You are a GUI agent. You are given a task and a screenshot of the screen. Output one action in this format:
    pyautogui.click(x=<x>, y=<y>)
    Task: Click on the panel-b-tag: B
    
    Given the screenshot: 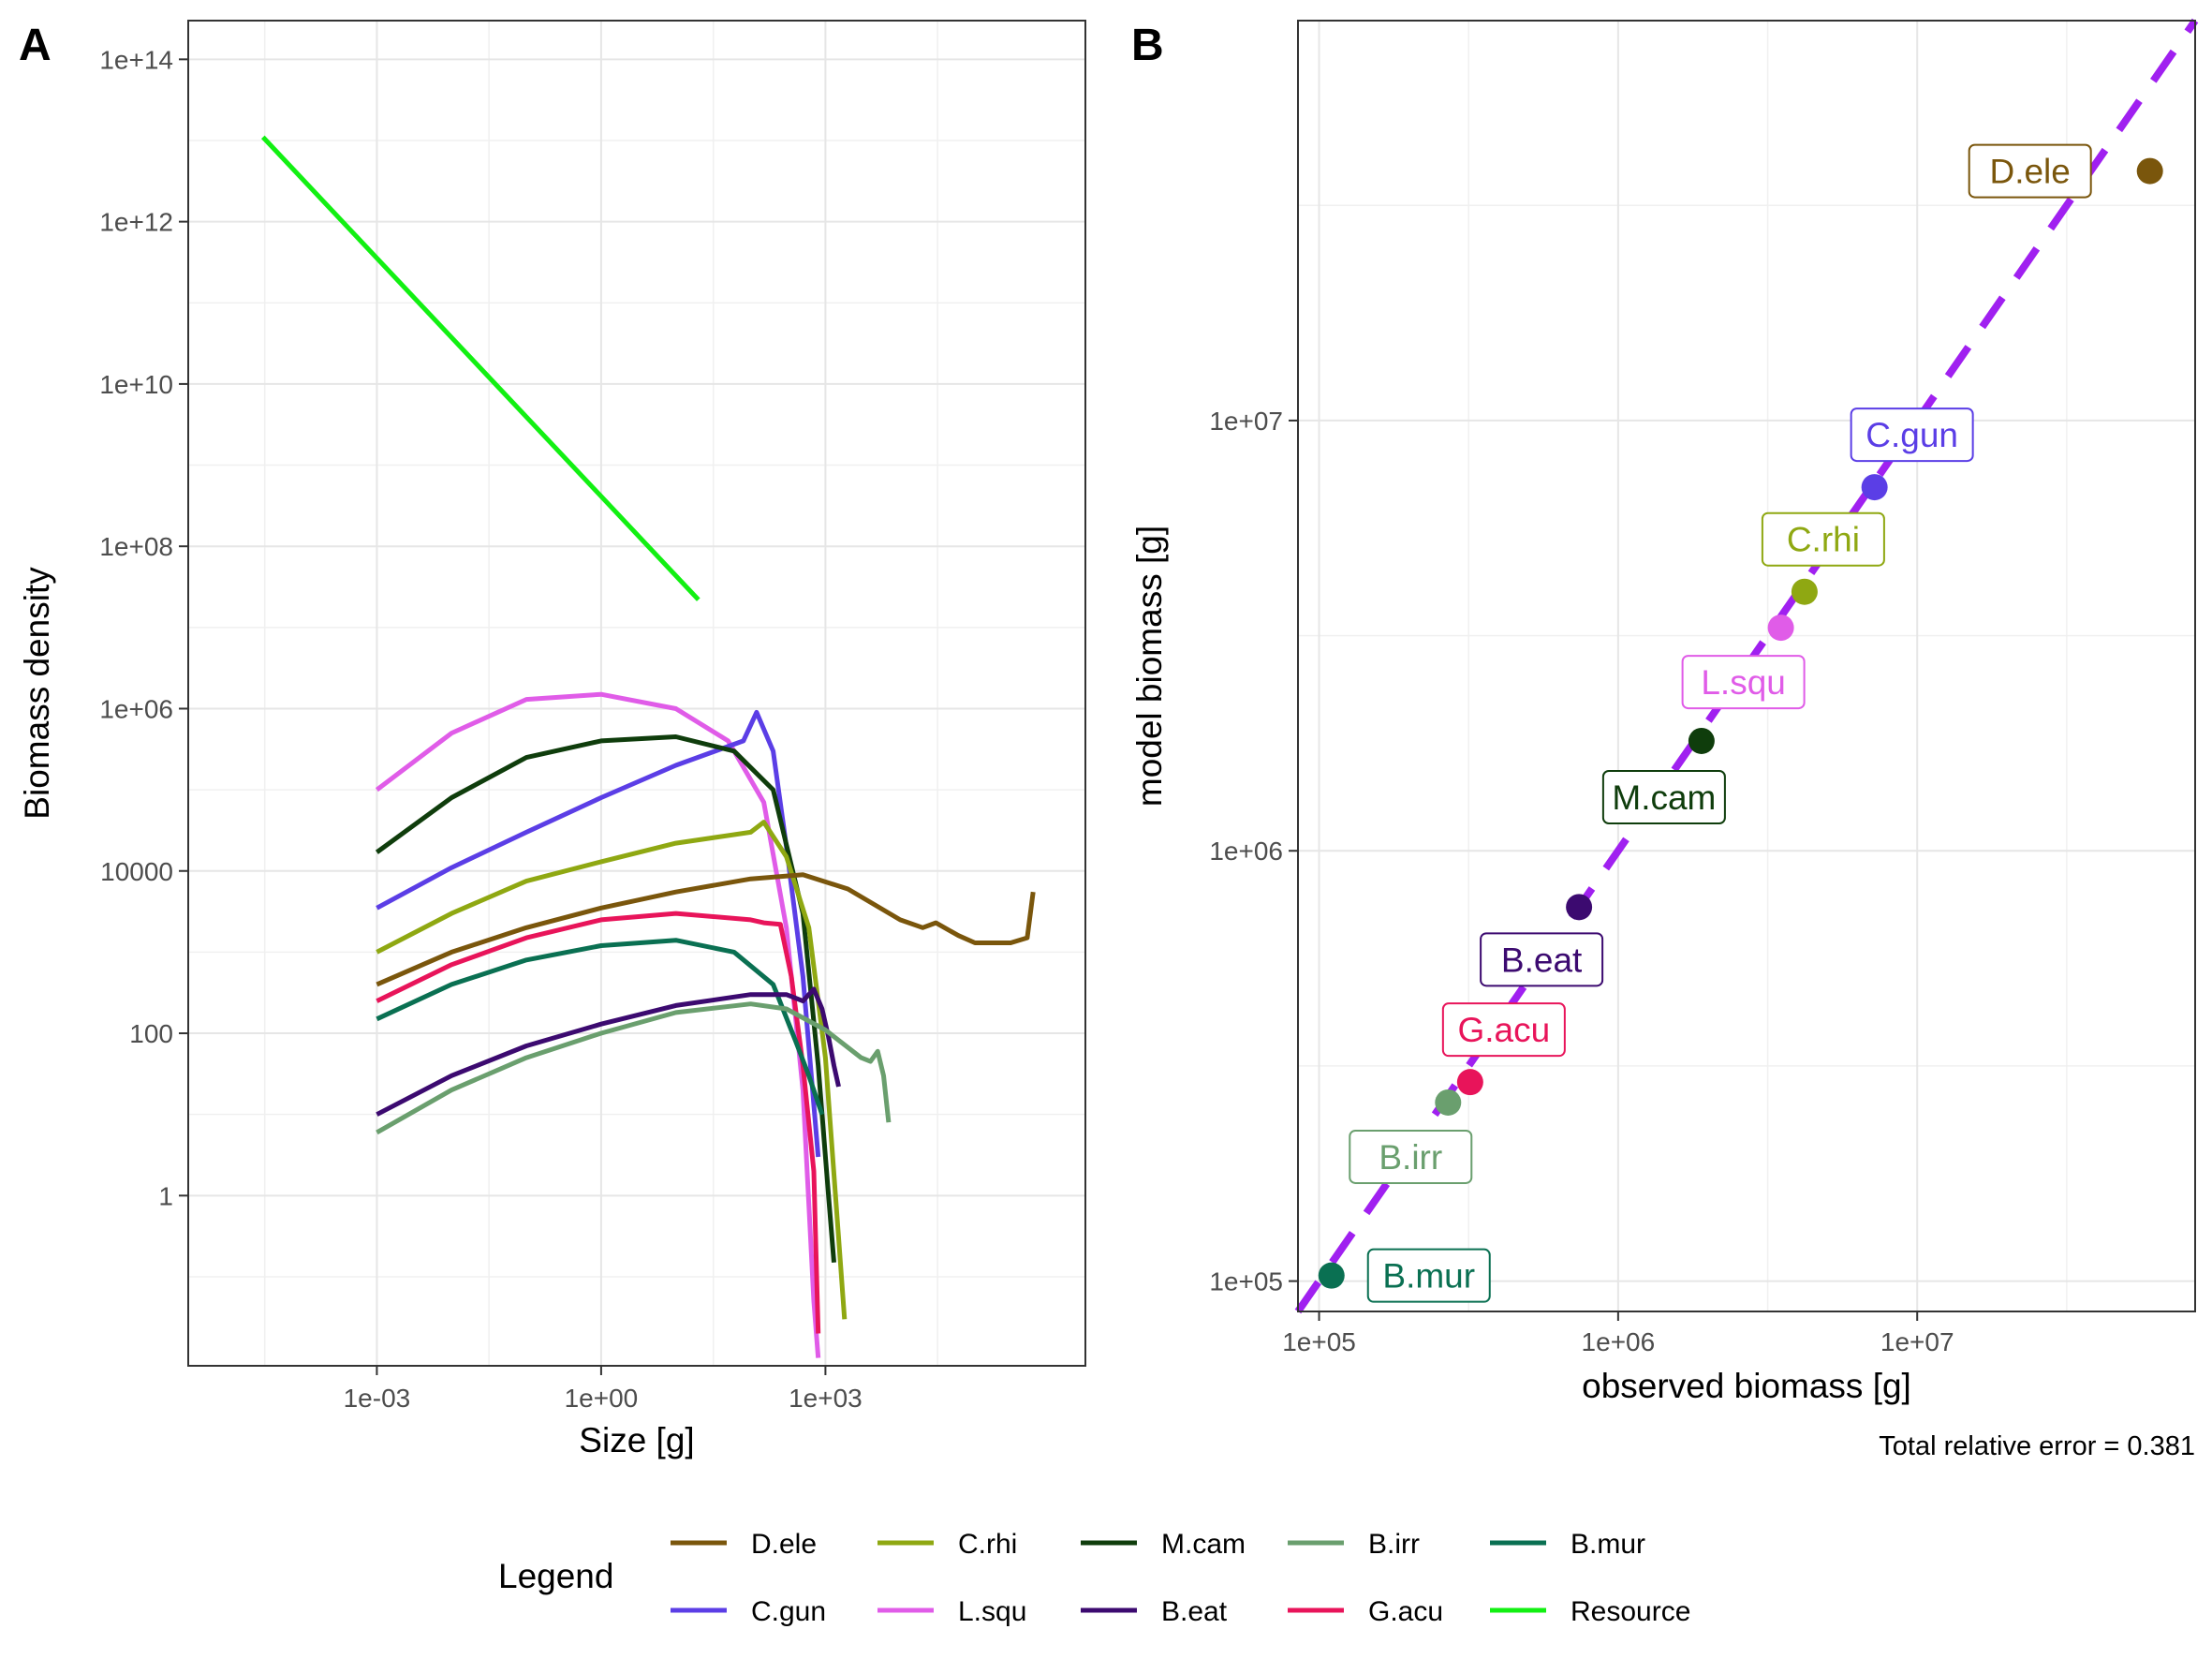 What is the action you would take?
    pyautogui.click(x=1147, y=45)
    